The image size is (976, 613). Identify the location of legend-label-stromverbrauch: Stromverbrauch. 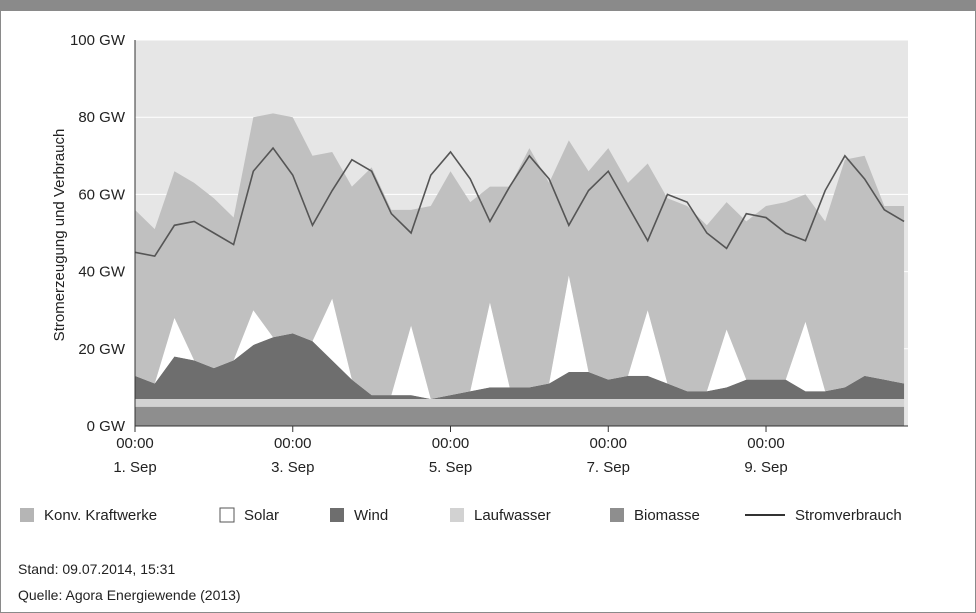
(848, 515).